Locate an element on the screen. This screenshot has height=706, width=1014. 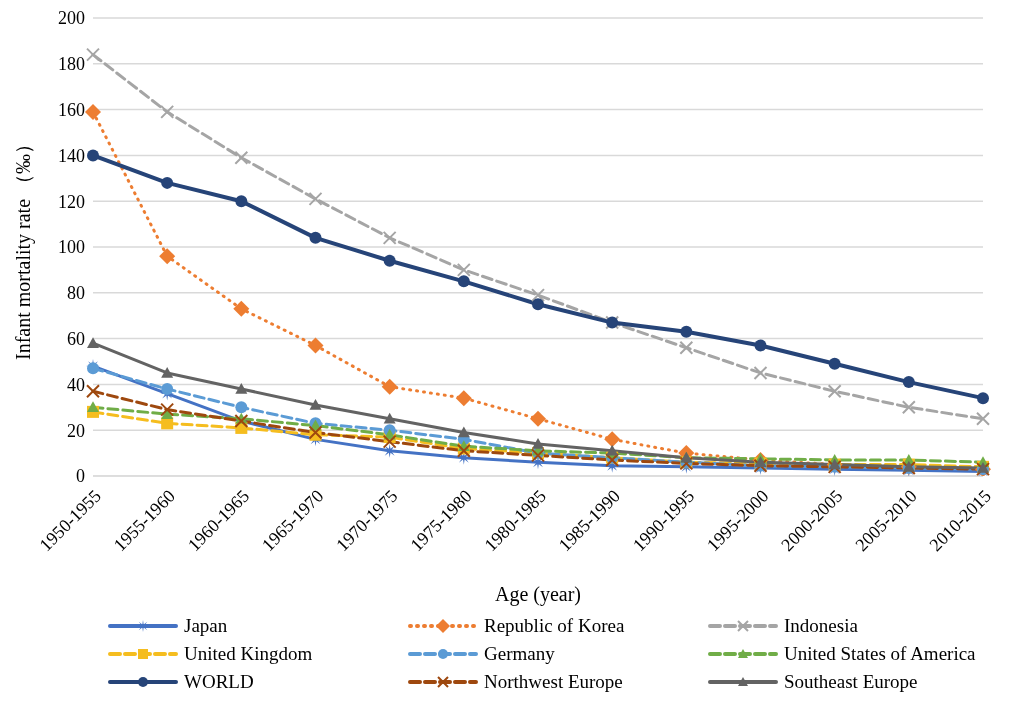
y-axis-title: Infant mortality rate （‰） is located at coordinates (24, 247).